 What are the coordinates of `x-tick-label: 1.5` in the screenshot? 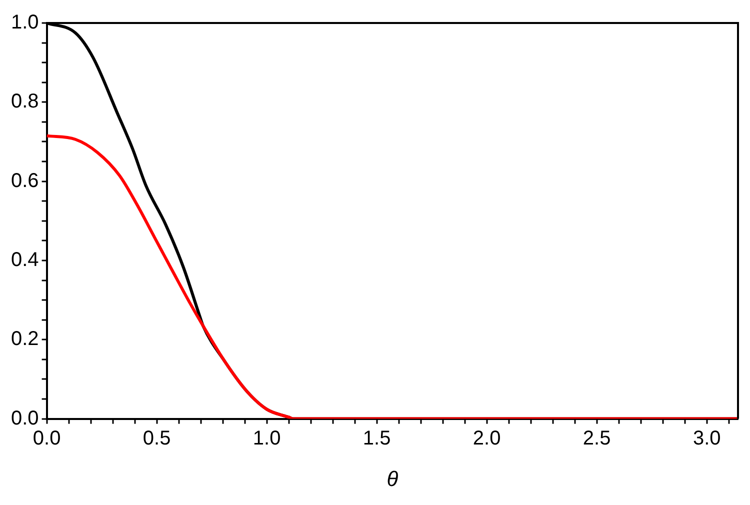 It's located at (376, 438).